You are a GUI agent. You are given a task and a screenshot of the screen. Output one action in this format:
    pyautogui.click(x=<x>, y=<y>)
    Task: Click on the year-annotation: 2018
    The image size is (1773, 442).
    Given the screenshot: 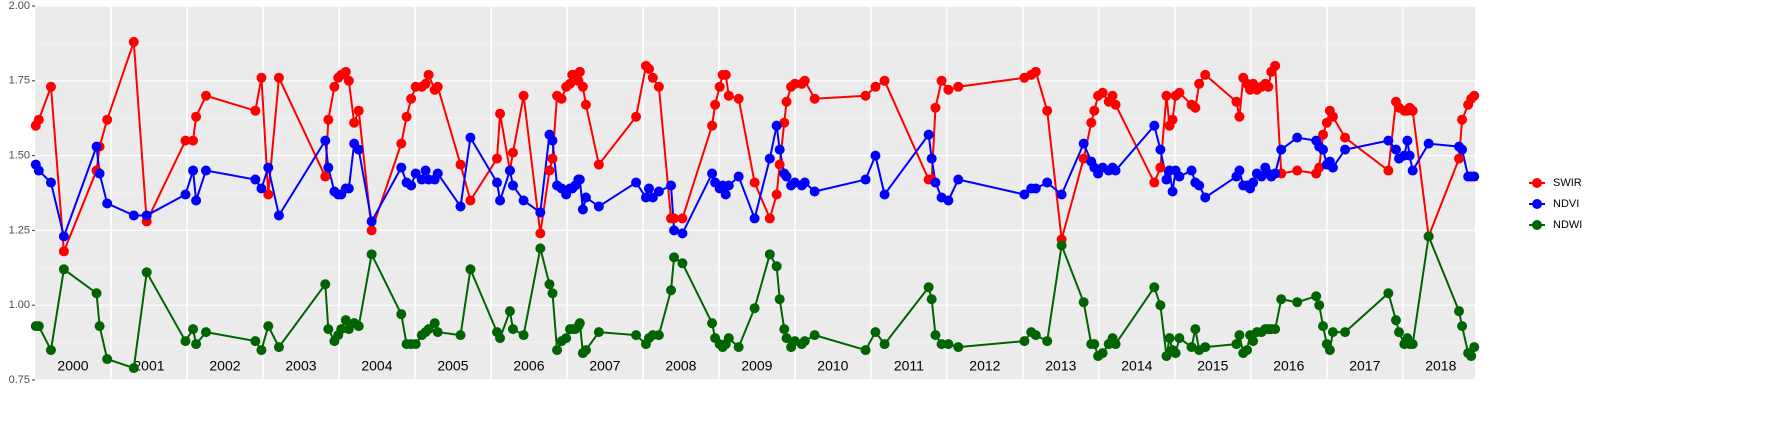 What is the action you would take?
    pyautogui.click(x=1440, y=366)
    